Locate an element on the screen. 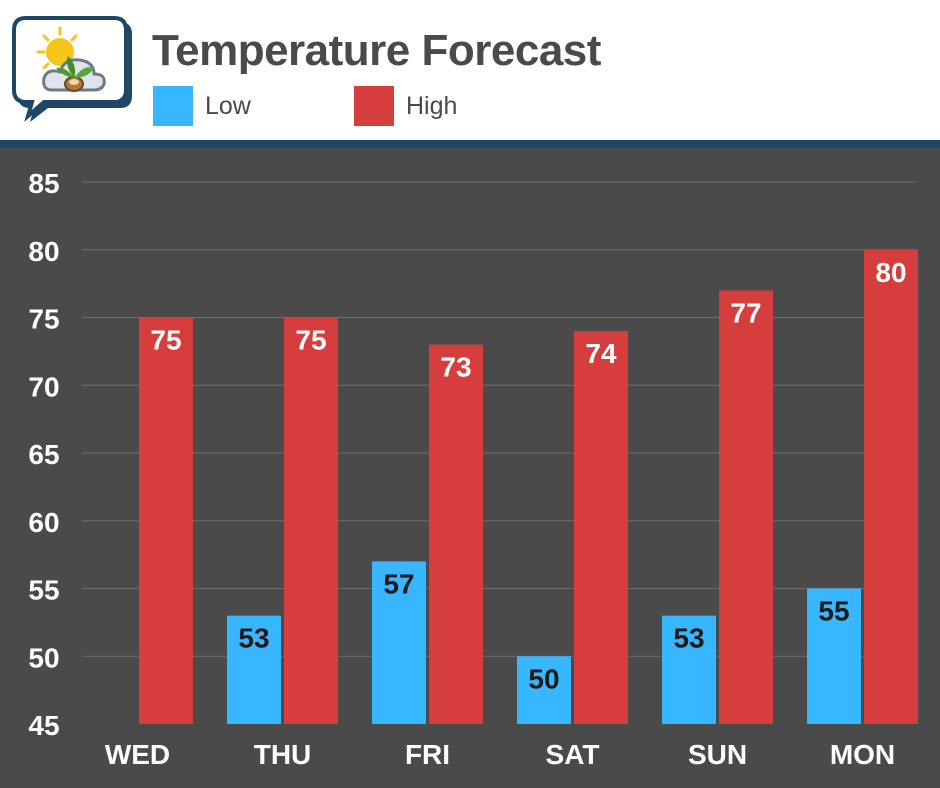 The image size is (940, 788). data-label-high-wed: 75 is located at coordinates (165, 340).